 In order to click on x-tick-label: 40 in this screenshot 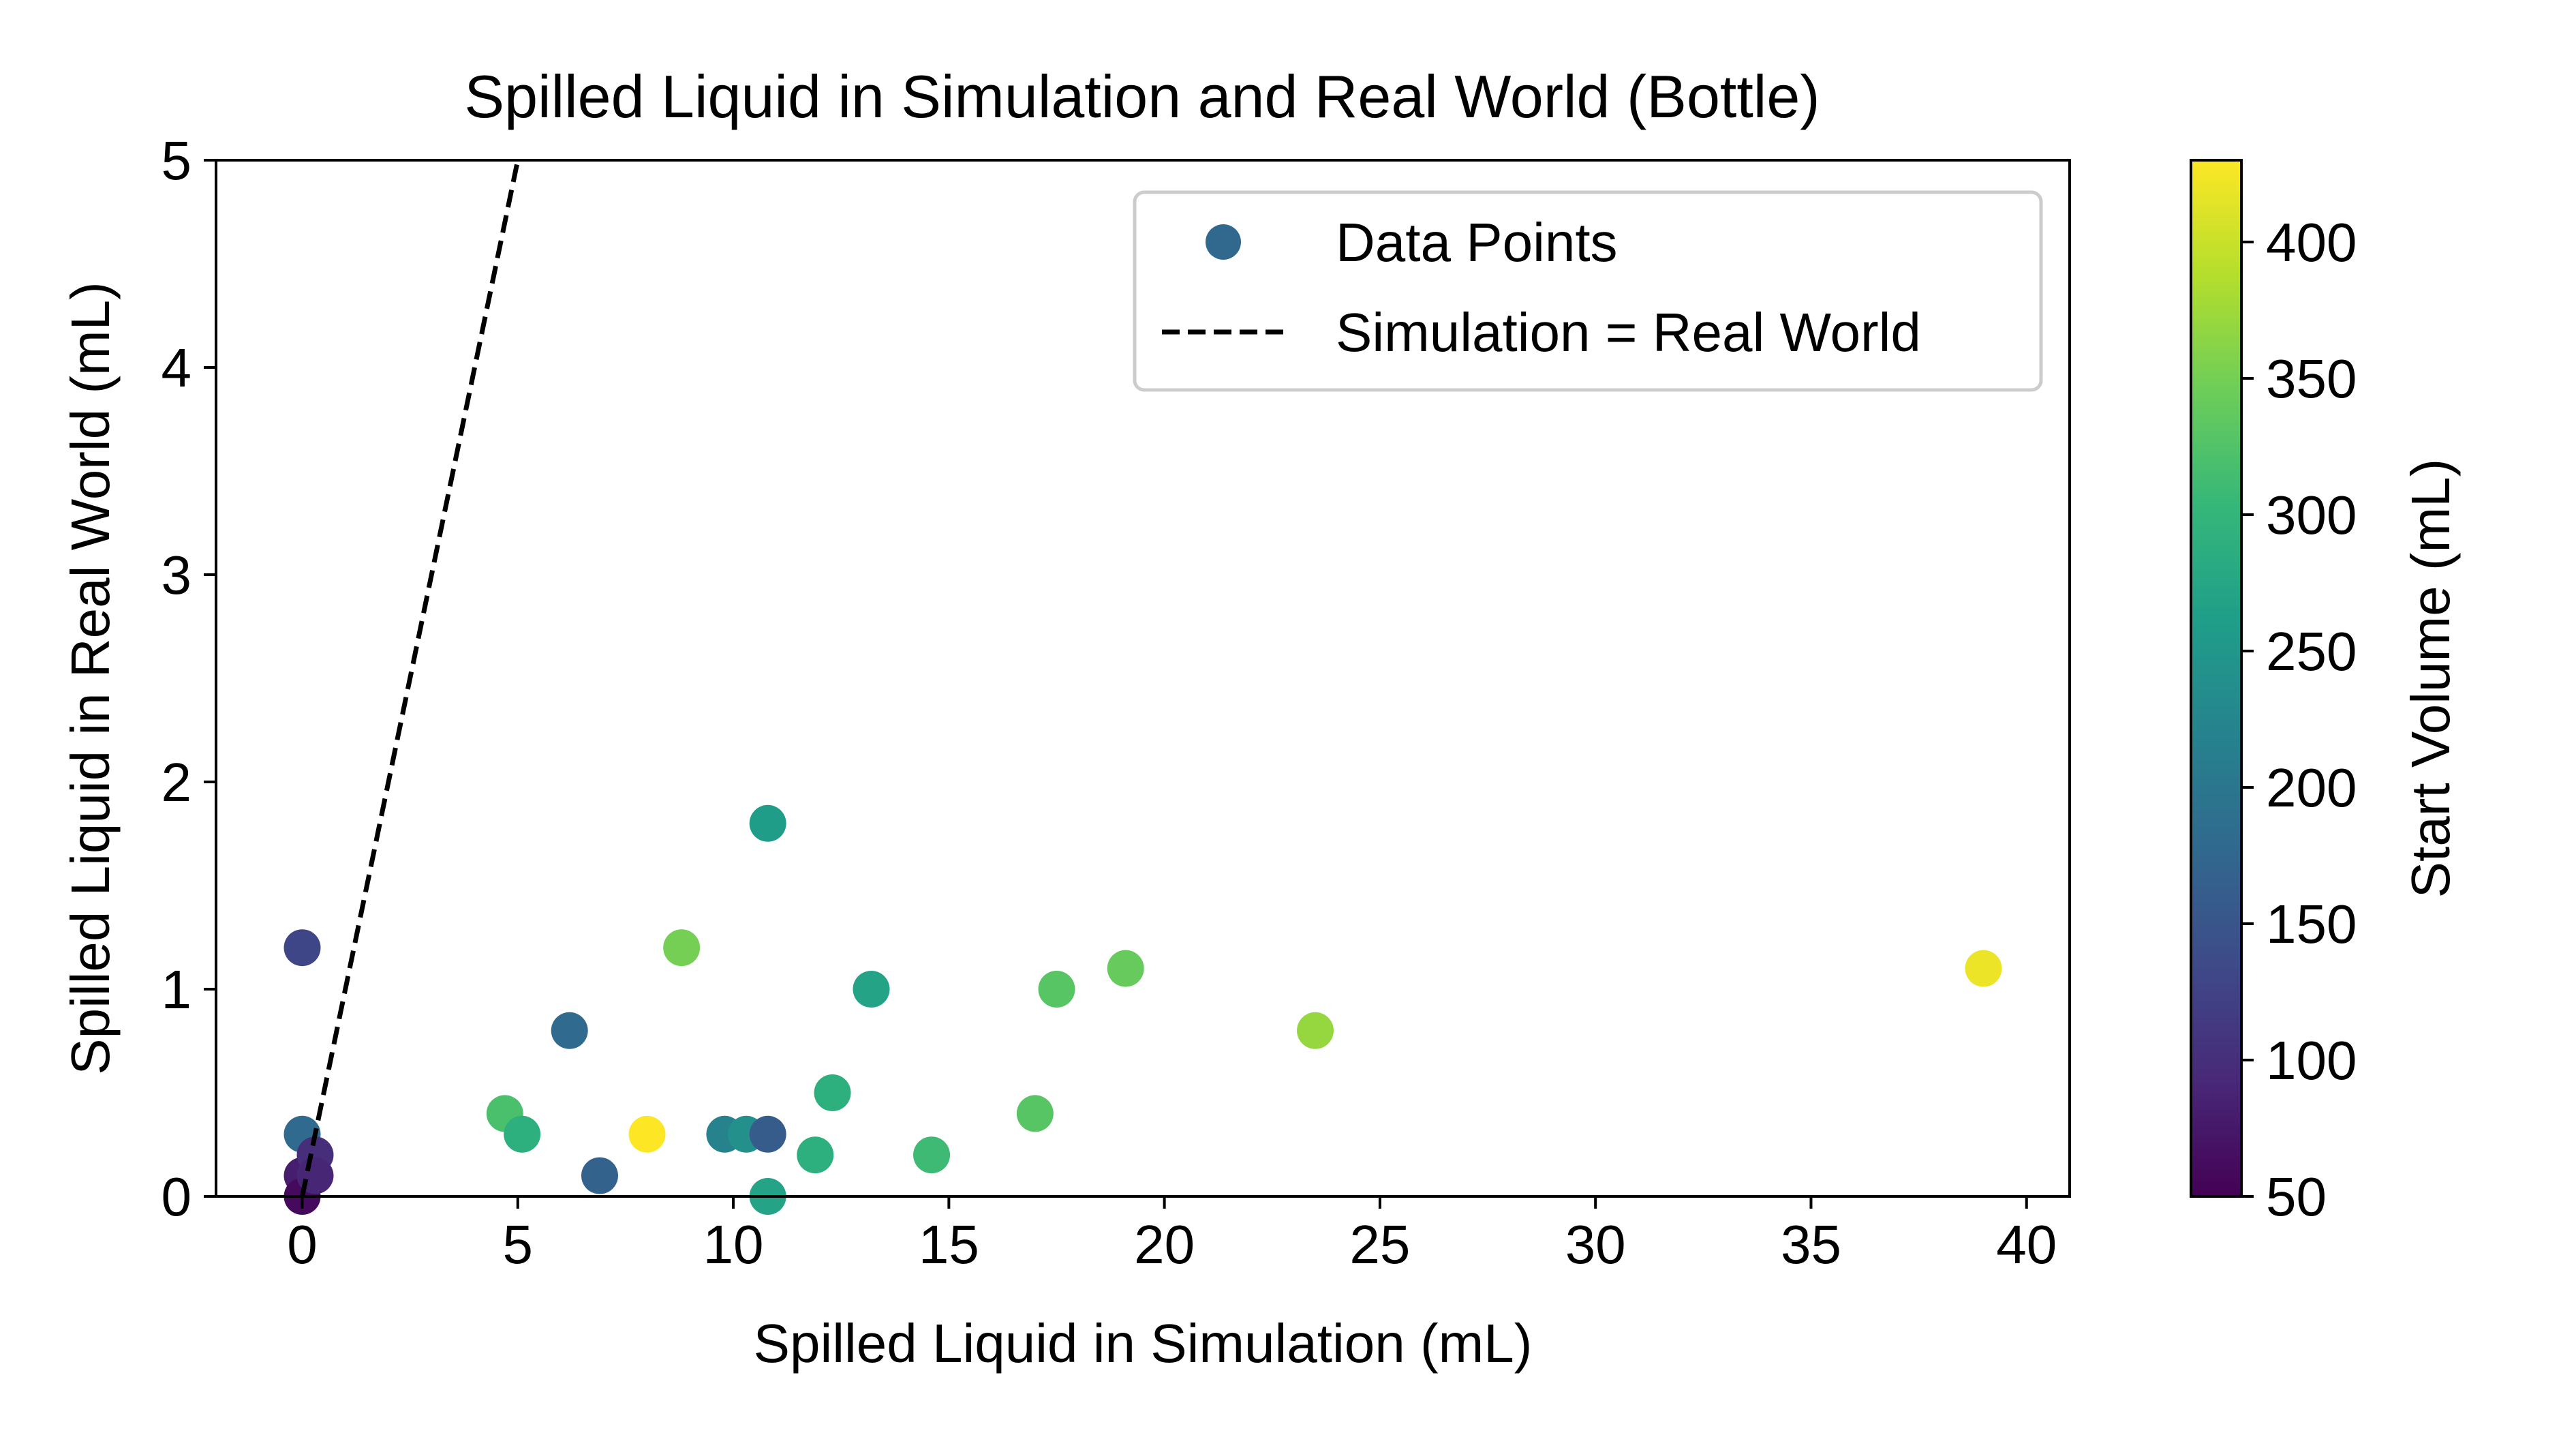, I will do `click(2026, 1244)`.